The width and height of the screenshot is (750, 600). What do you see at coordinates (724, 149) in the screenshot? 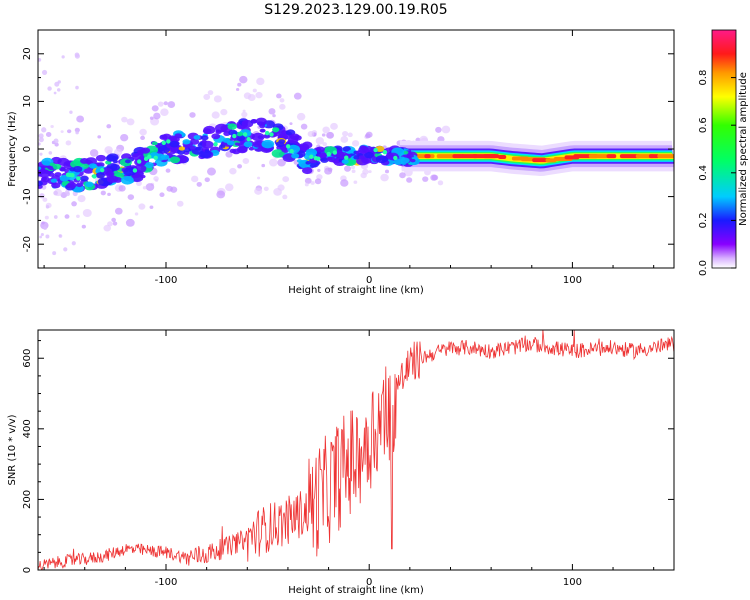
I see `colorbar-gradient` at bounding box center [724, 149].